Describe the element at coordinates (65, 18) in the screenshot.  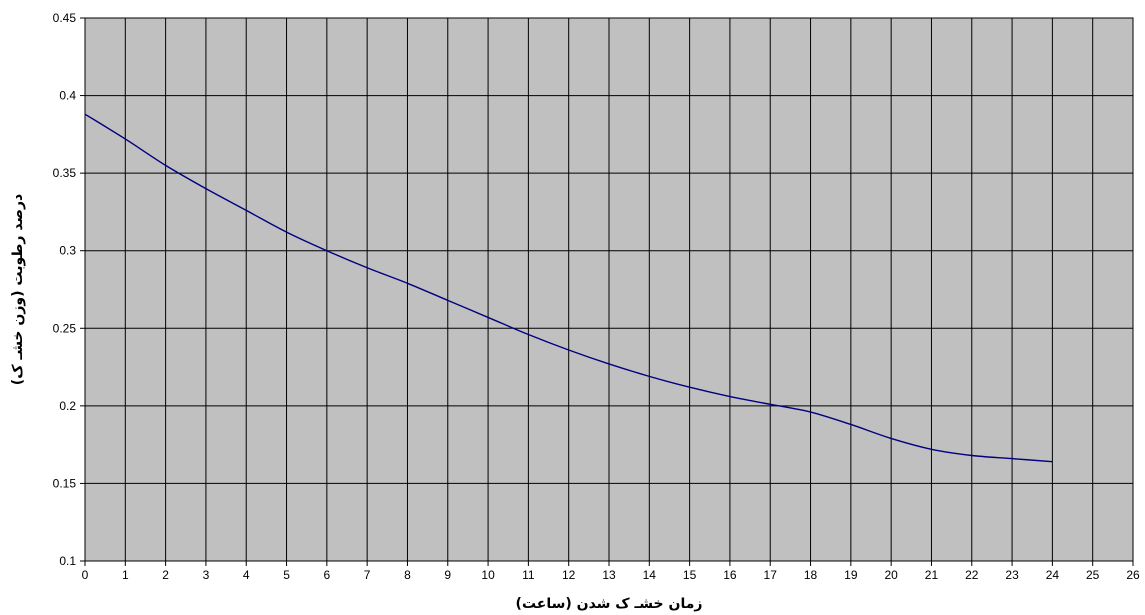
I see `y-tick-label: 0.45` at that location.